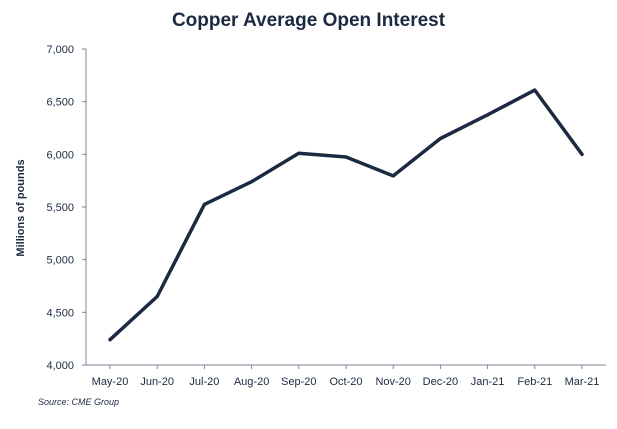  I want to click on x-tick-label: Jan-21, so click(488, 382).